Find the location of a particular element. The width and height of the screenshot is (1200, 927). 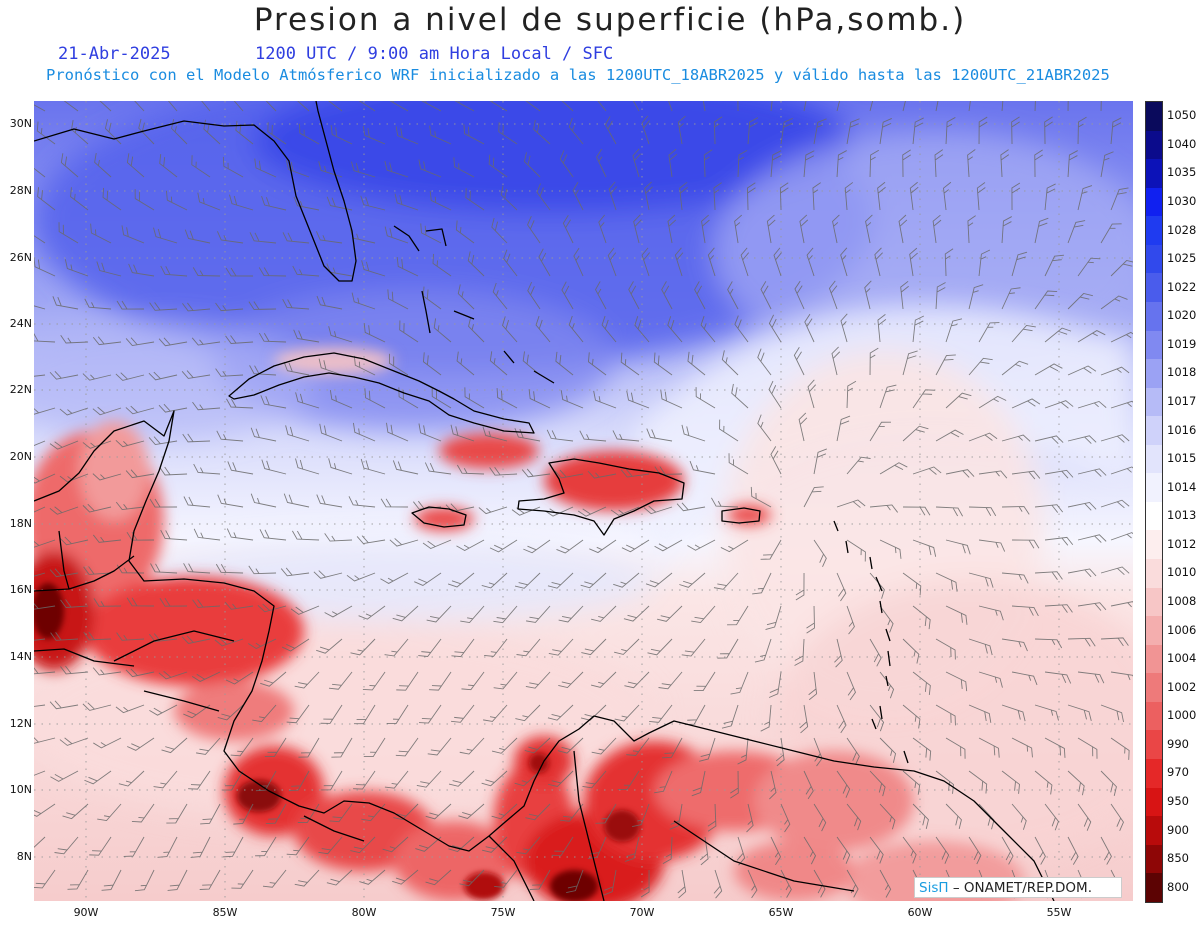

colorbar-label: 900 is located at coordinates (1178, 829).